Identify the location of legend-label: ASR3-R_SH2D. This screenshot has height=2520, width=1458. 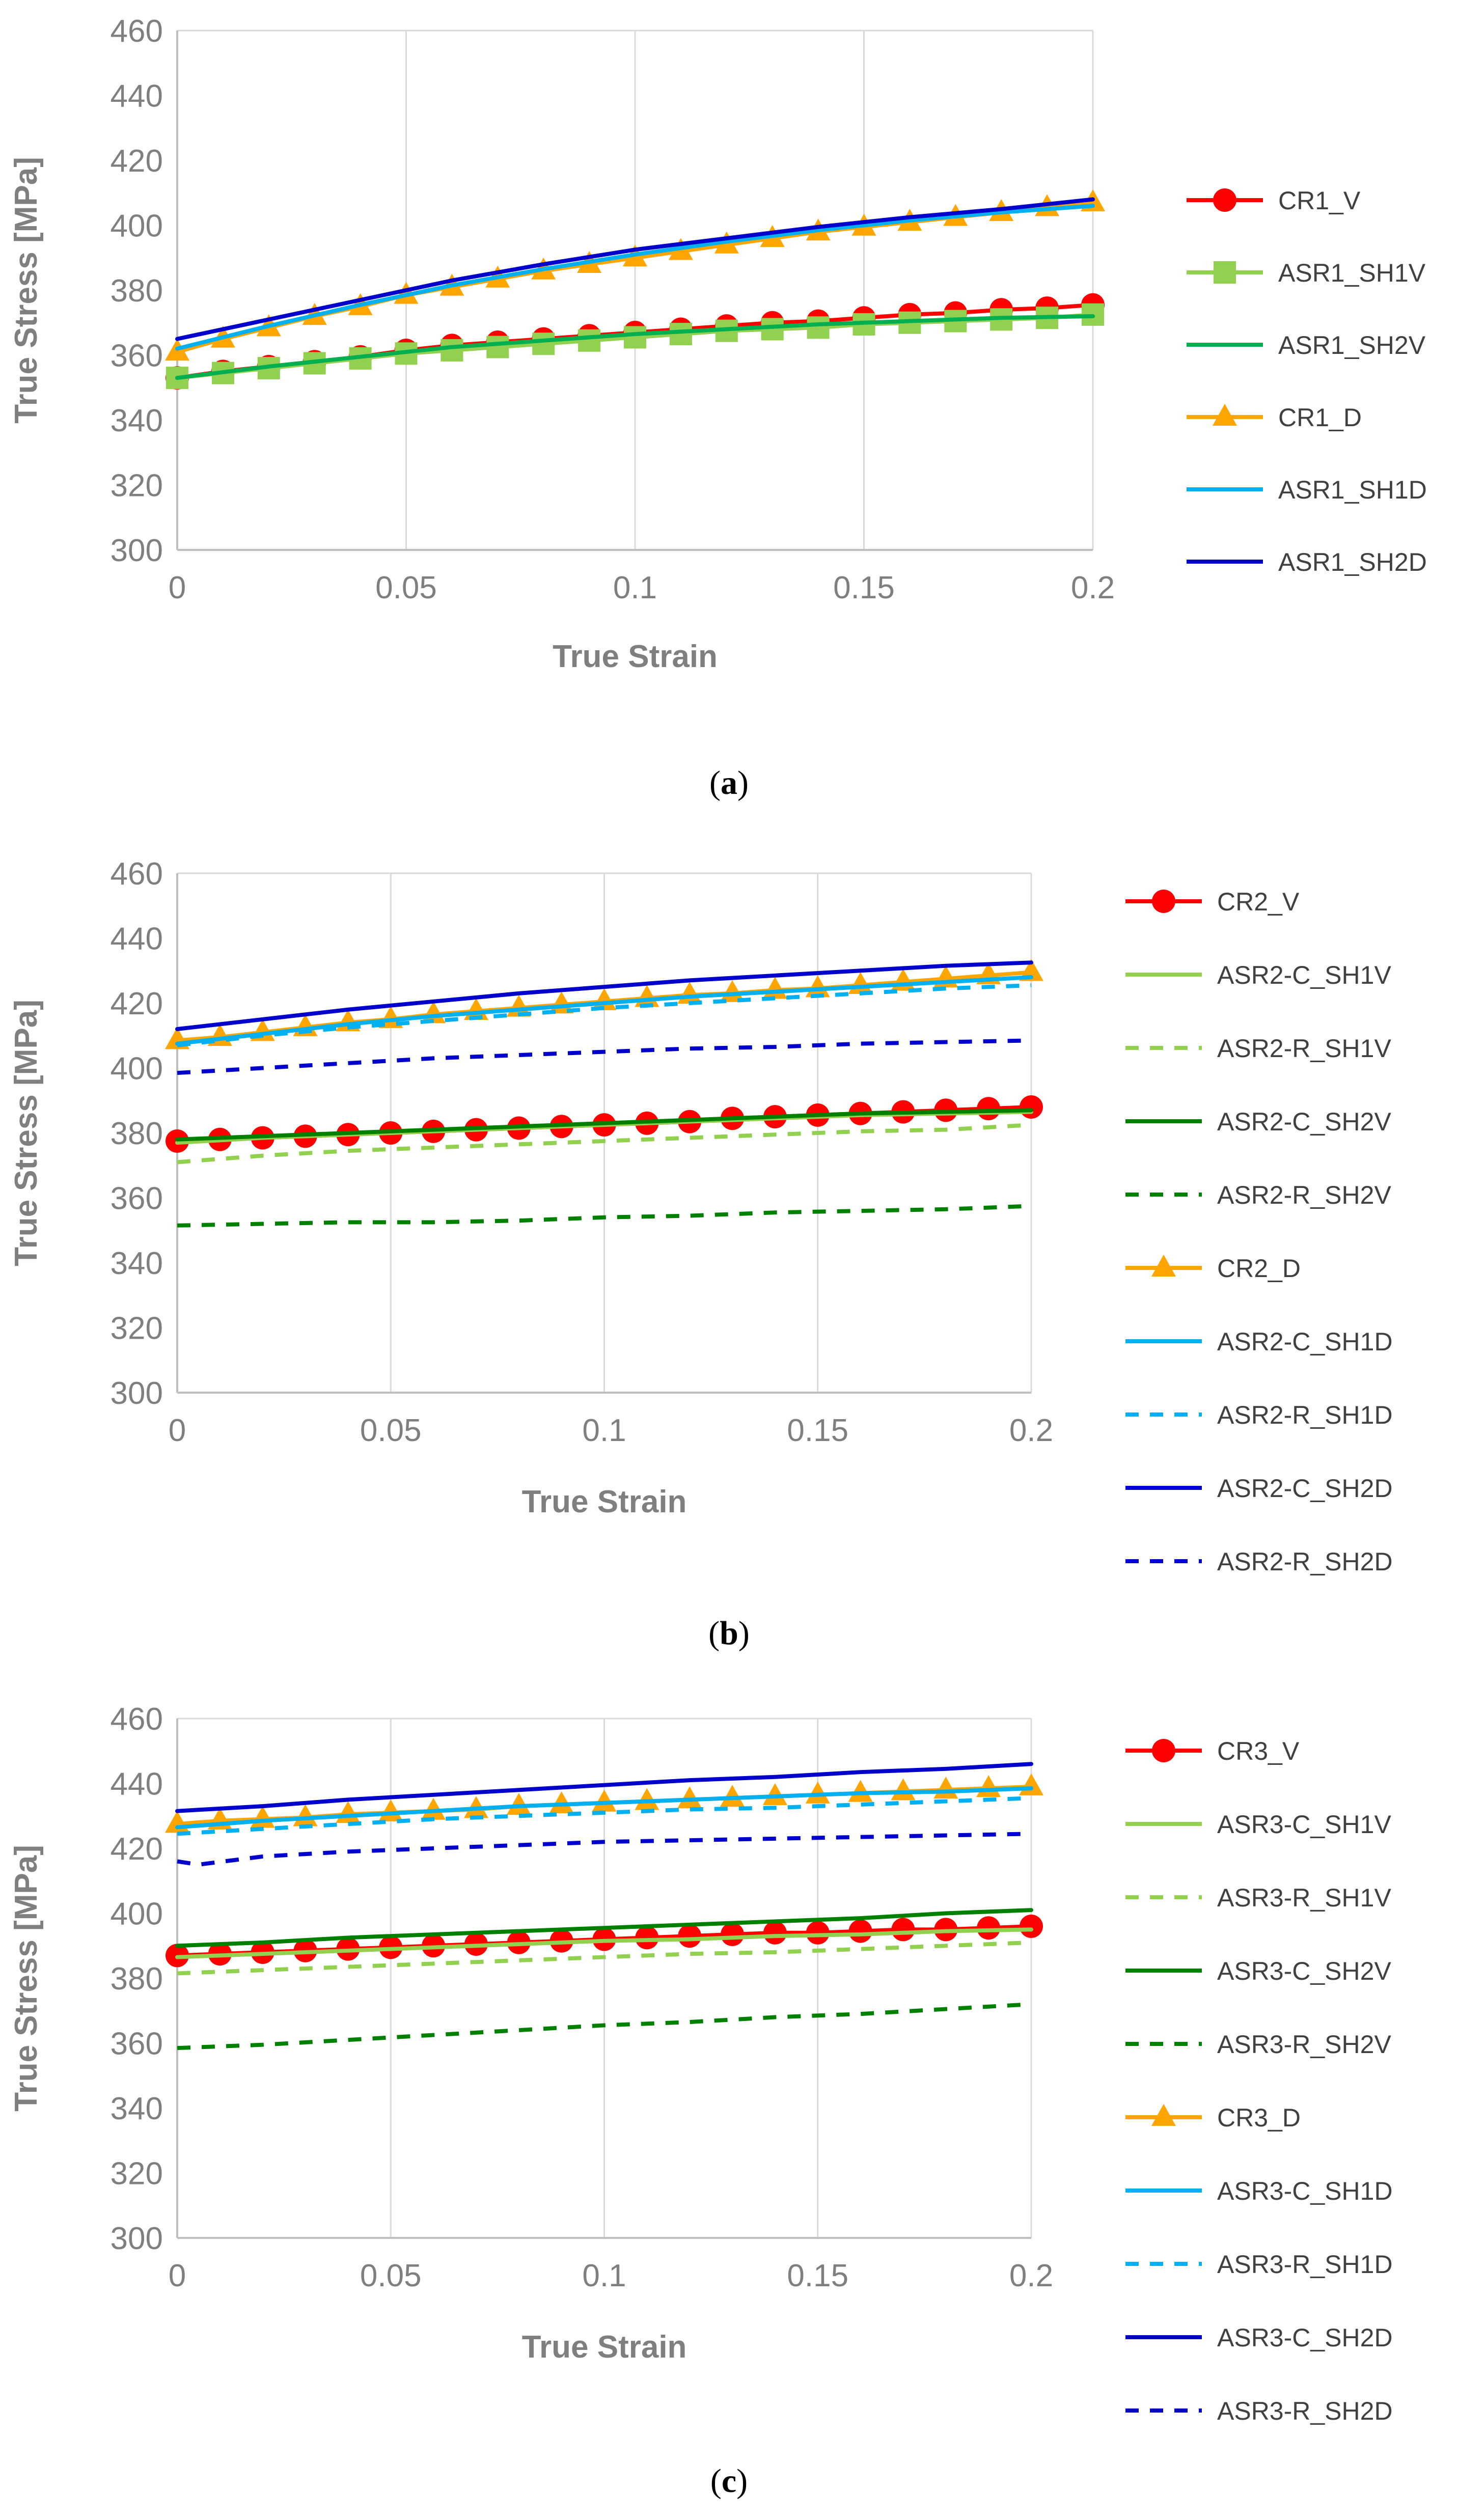
(1305, 2411).